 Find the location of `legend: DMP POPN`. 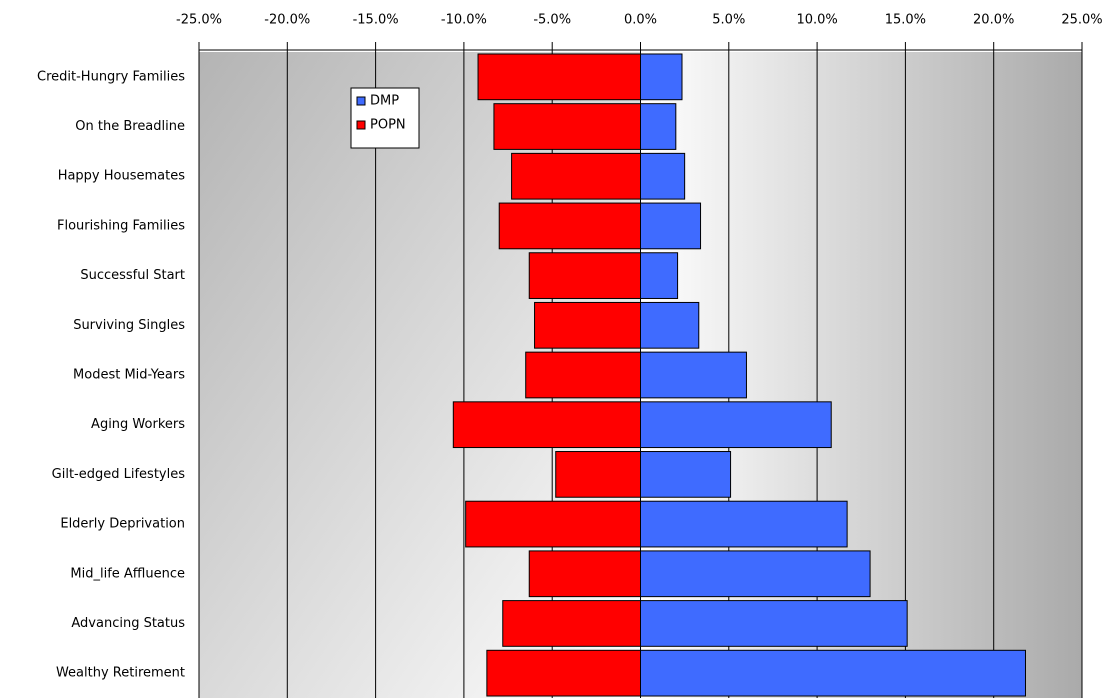

legend: DMP POPN is located at coordinates (385, 118).